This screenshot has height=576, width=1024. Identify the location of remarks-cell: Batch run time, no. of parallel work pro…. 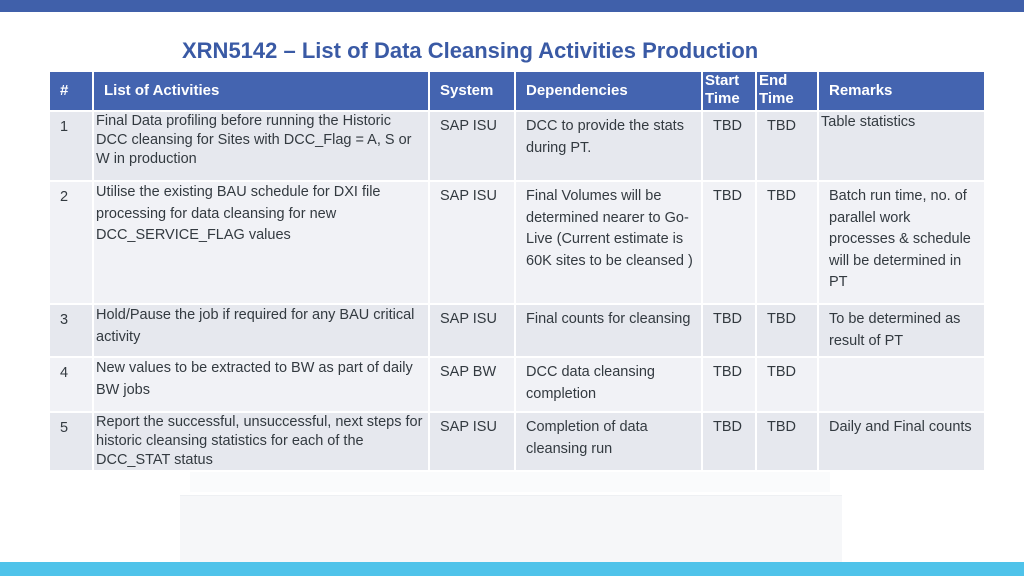
(901, 242).